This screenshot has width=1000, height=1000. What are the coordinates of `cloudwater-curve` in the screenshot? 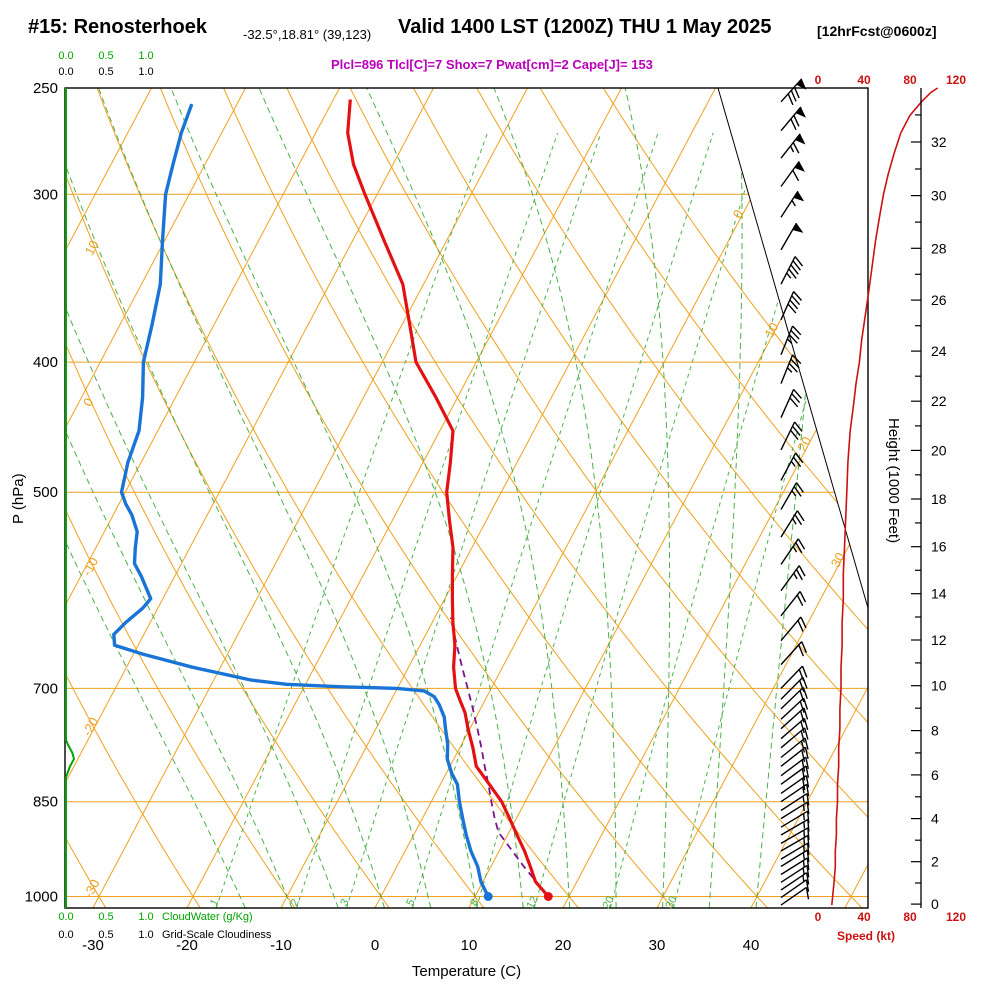 It's located at (70, 498).